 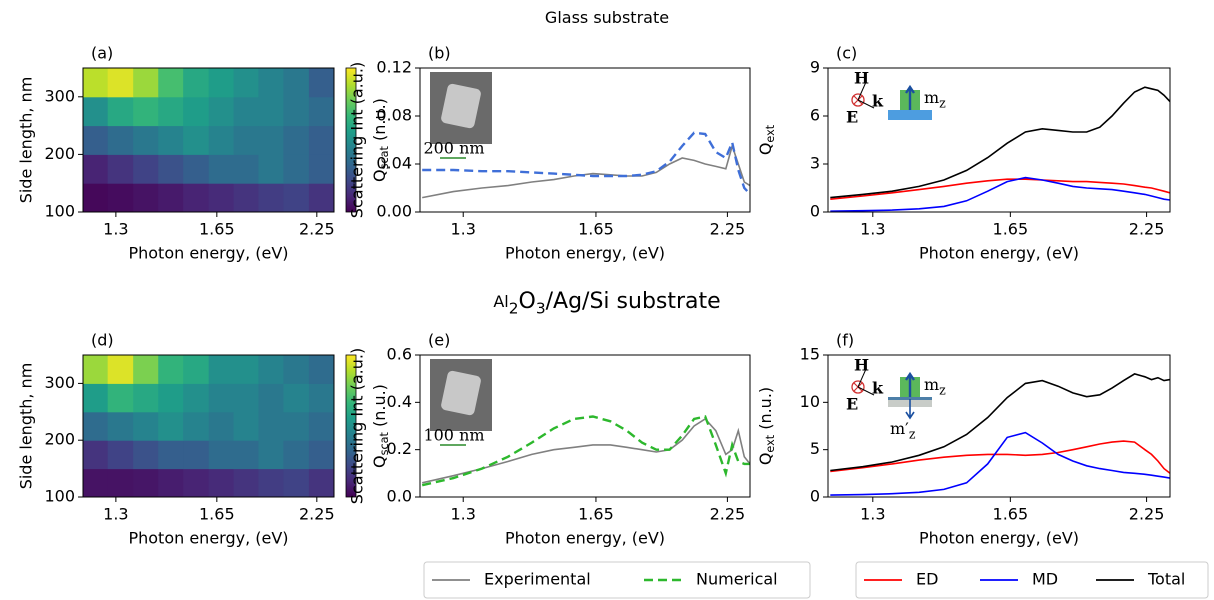 I want to click on h-arrow, so click(x=862, y=378).